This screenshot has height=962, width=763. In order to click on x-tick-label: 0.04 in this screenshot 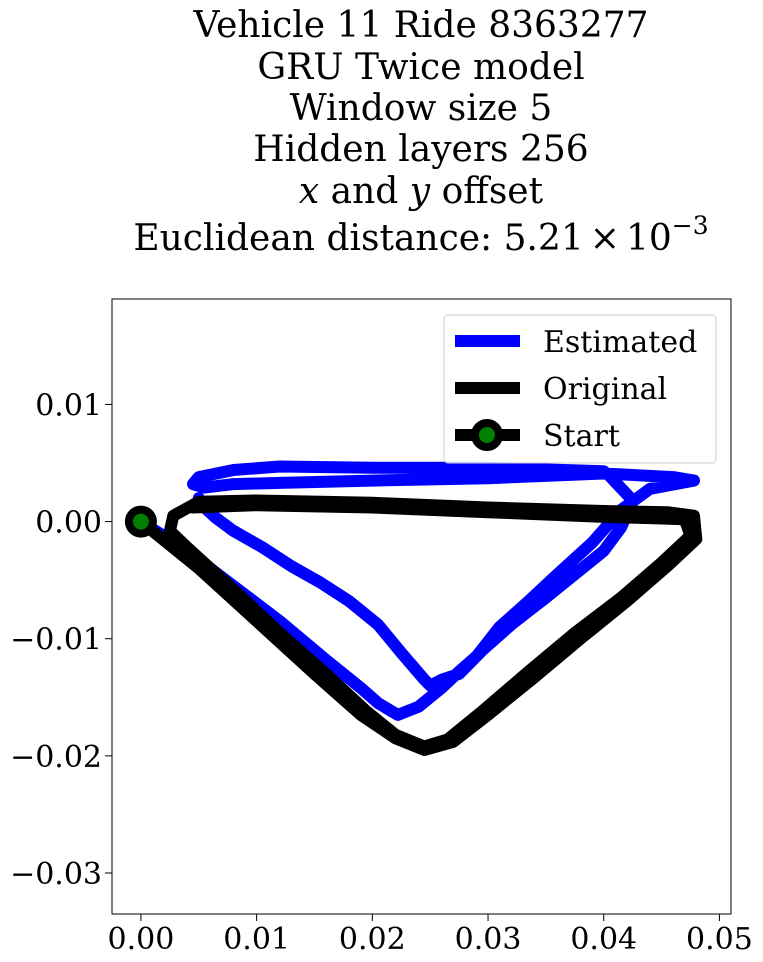, I will do `click(603, 939)`.